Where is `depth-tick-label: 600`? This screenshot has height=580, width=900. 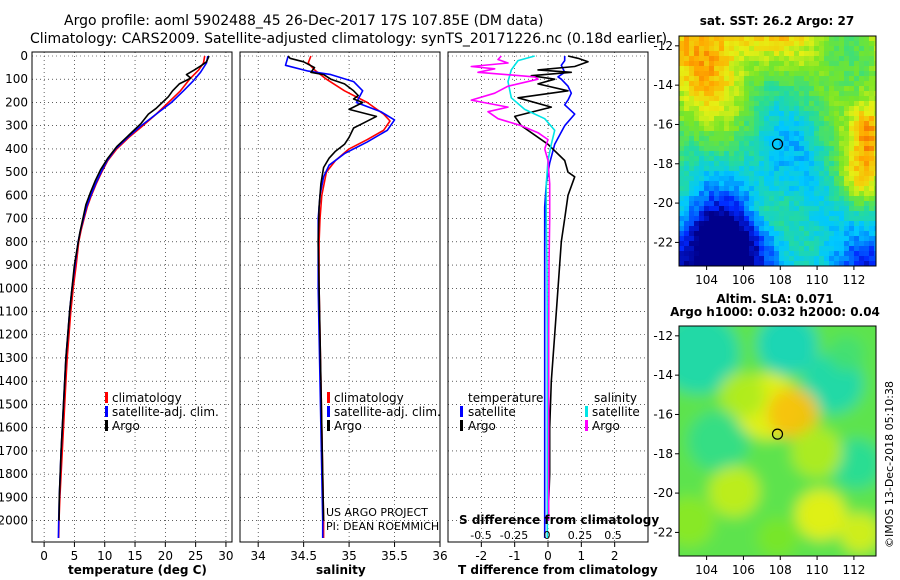 depth-tick-label: 600 is located at coordinates (16, 195).